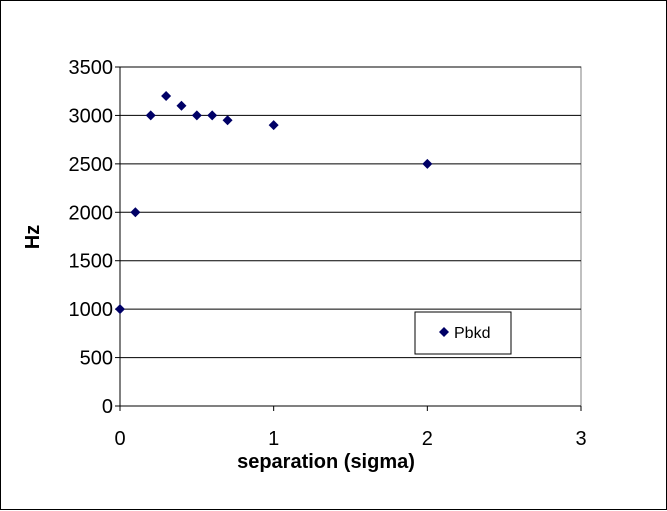 This screenshot has width=667, height=511. Describe the element at coordinates (350, 439) in the screenshot. I see `x-tick-labels: 0 1 2 3` at that location.